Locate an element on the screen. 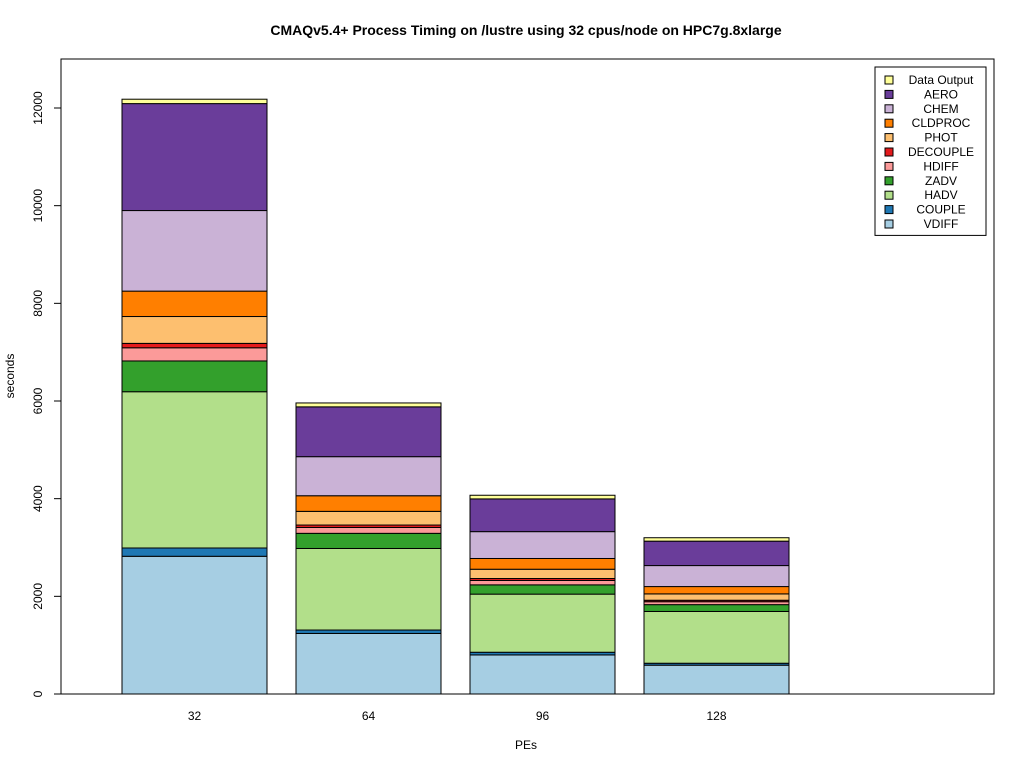 This screenshot has width=1024, height=768. y-tick-label: 0 is located at coordinates (38, 693).